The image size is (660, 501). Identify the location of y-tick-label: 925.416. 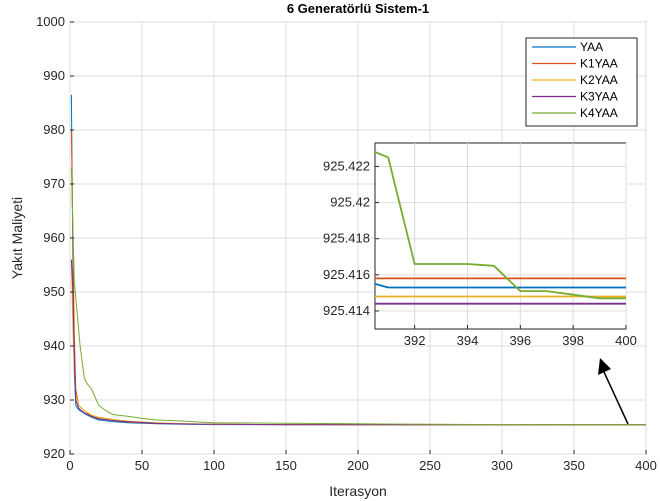
(346, 274).